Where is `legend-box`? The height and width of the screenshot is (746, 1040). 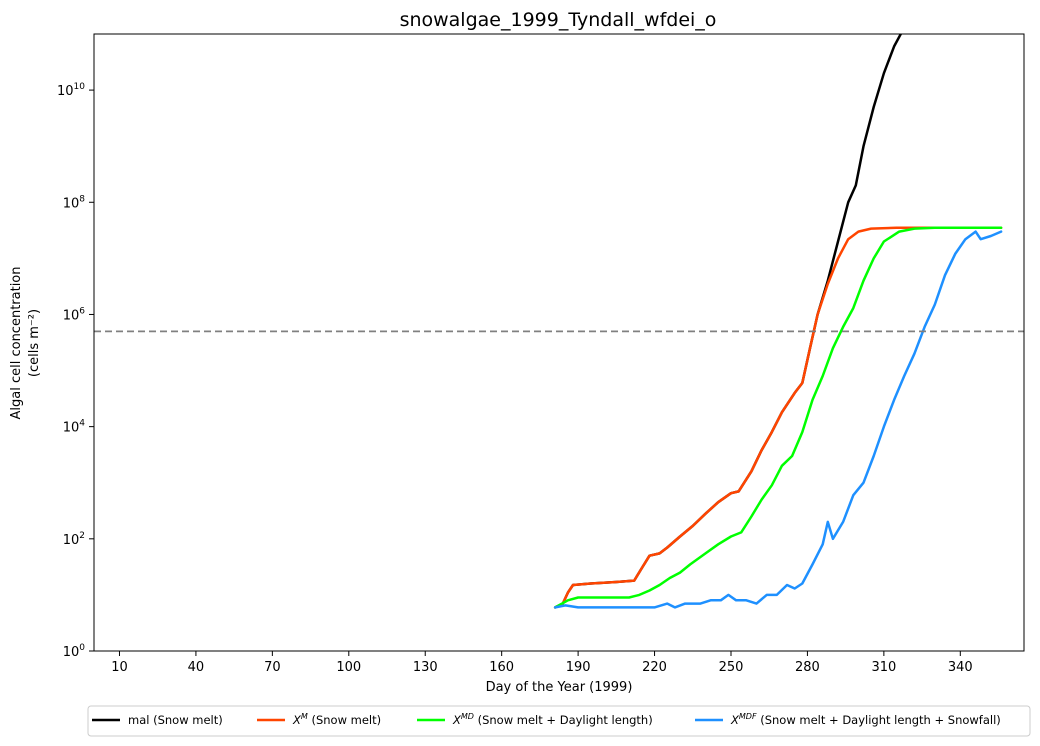 legend-box is located at coordinates (559, 721).